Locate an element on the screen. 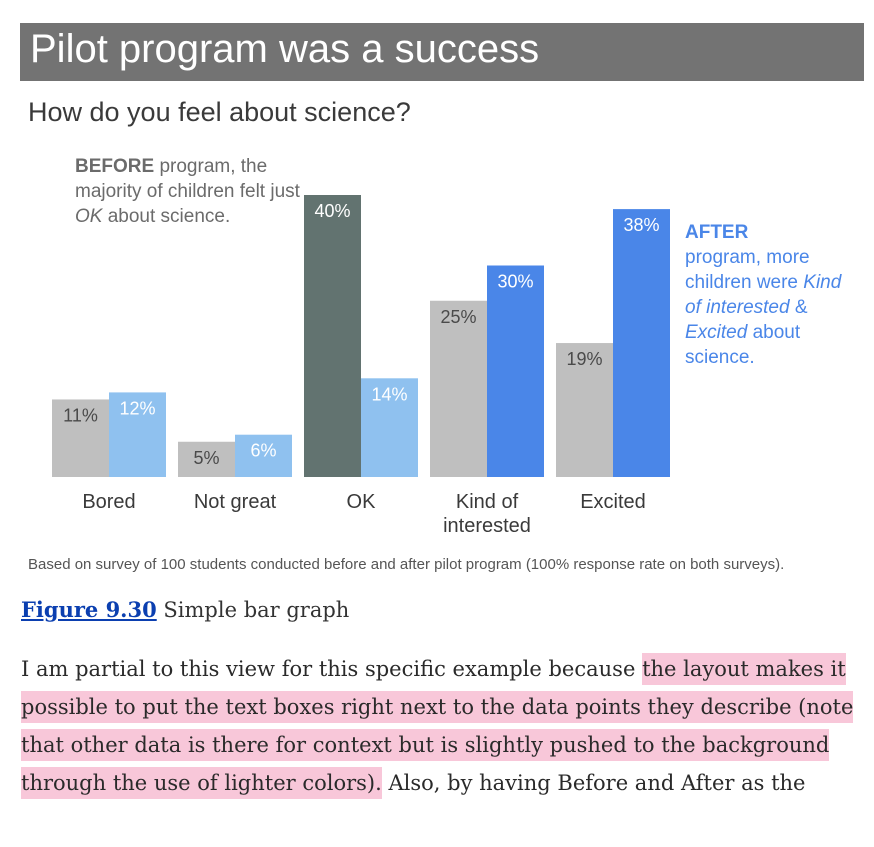 The width and height of the screenshot is (874, 847). bar-before-excited is located at coordinates (584, 410).